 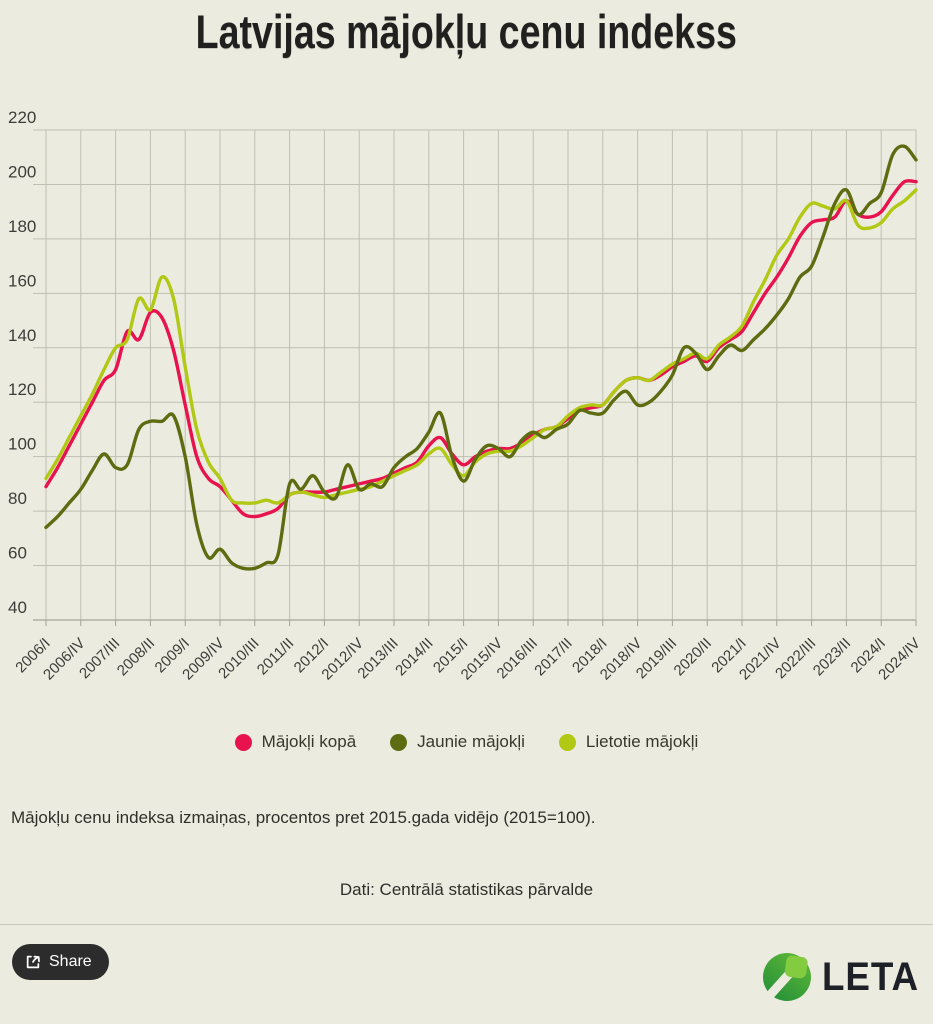 What do you see at coordinates (642, 741) in the screenshot?
I see `legend-label: Lietotie mājokļi` at bounding box center [642, 741].